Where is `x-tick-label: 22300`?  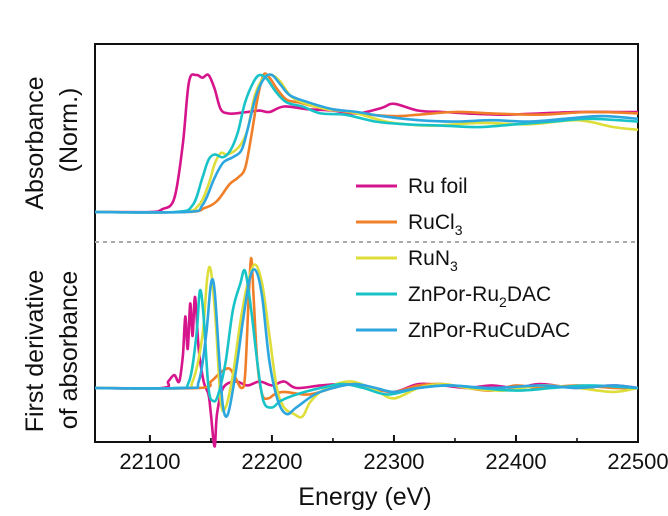
x-tick-label: 22300 is located at coordinates (393, 461).